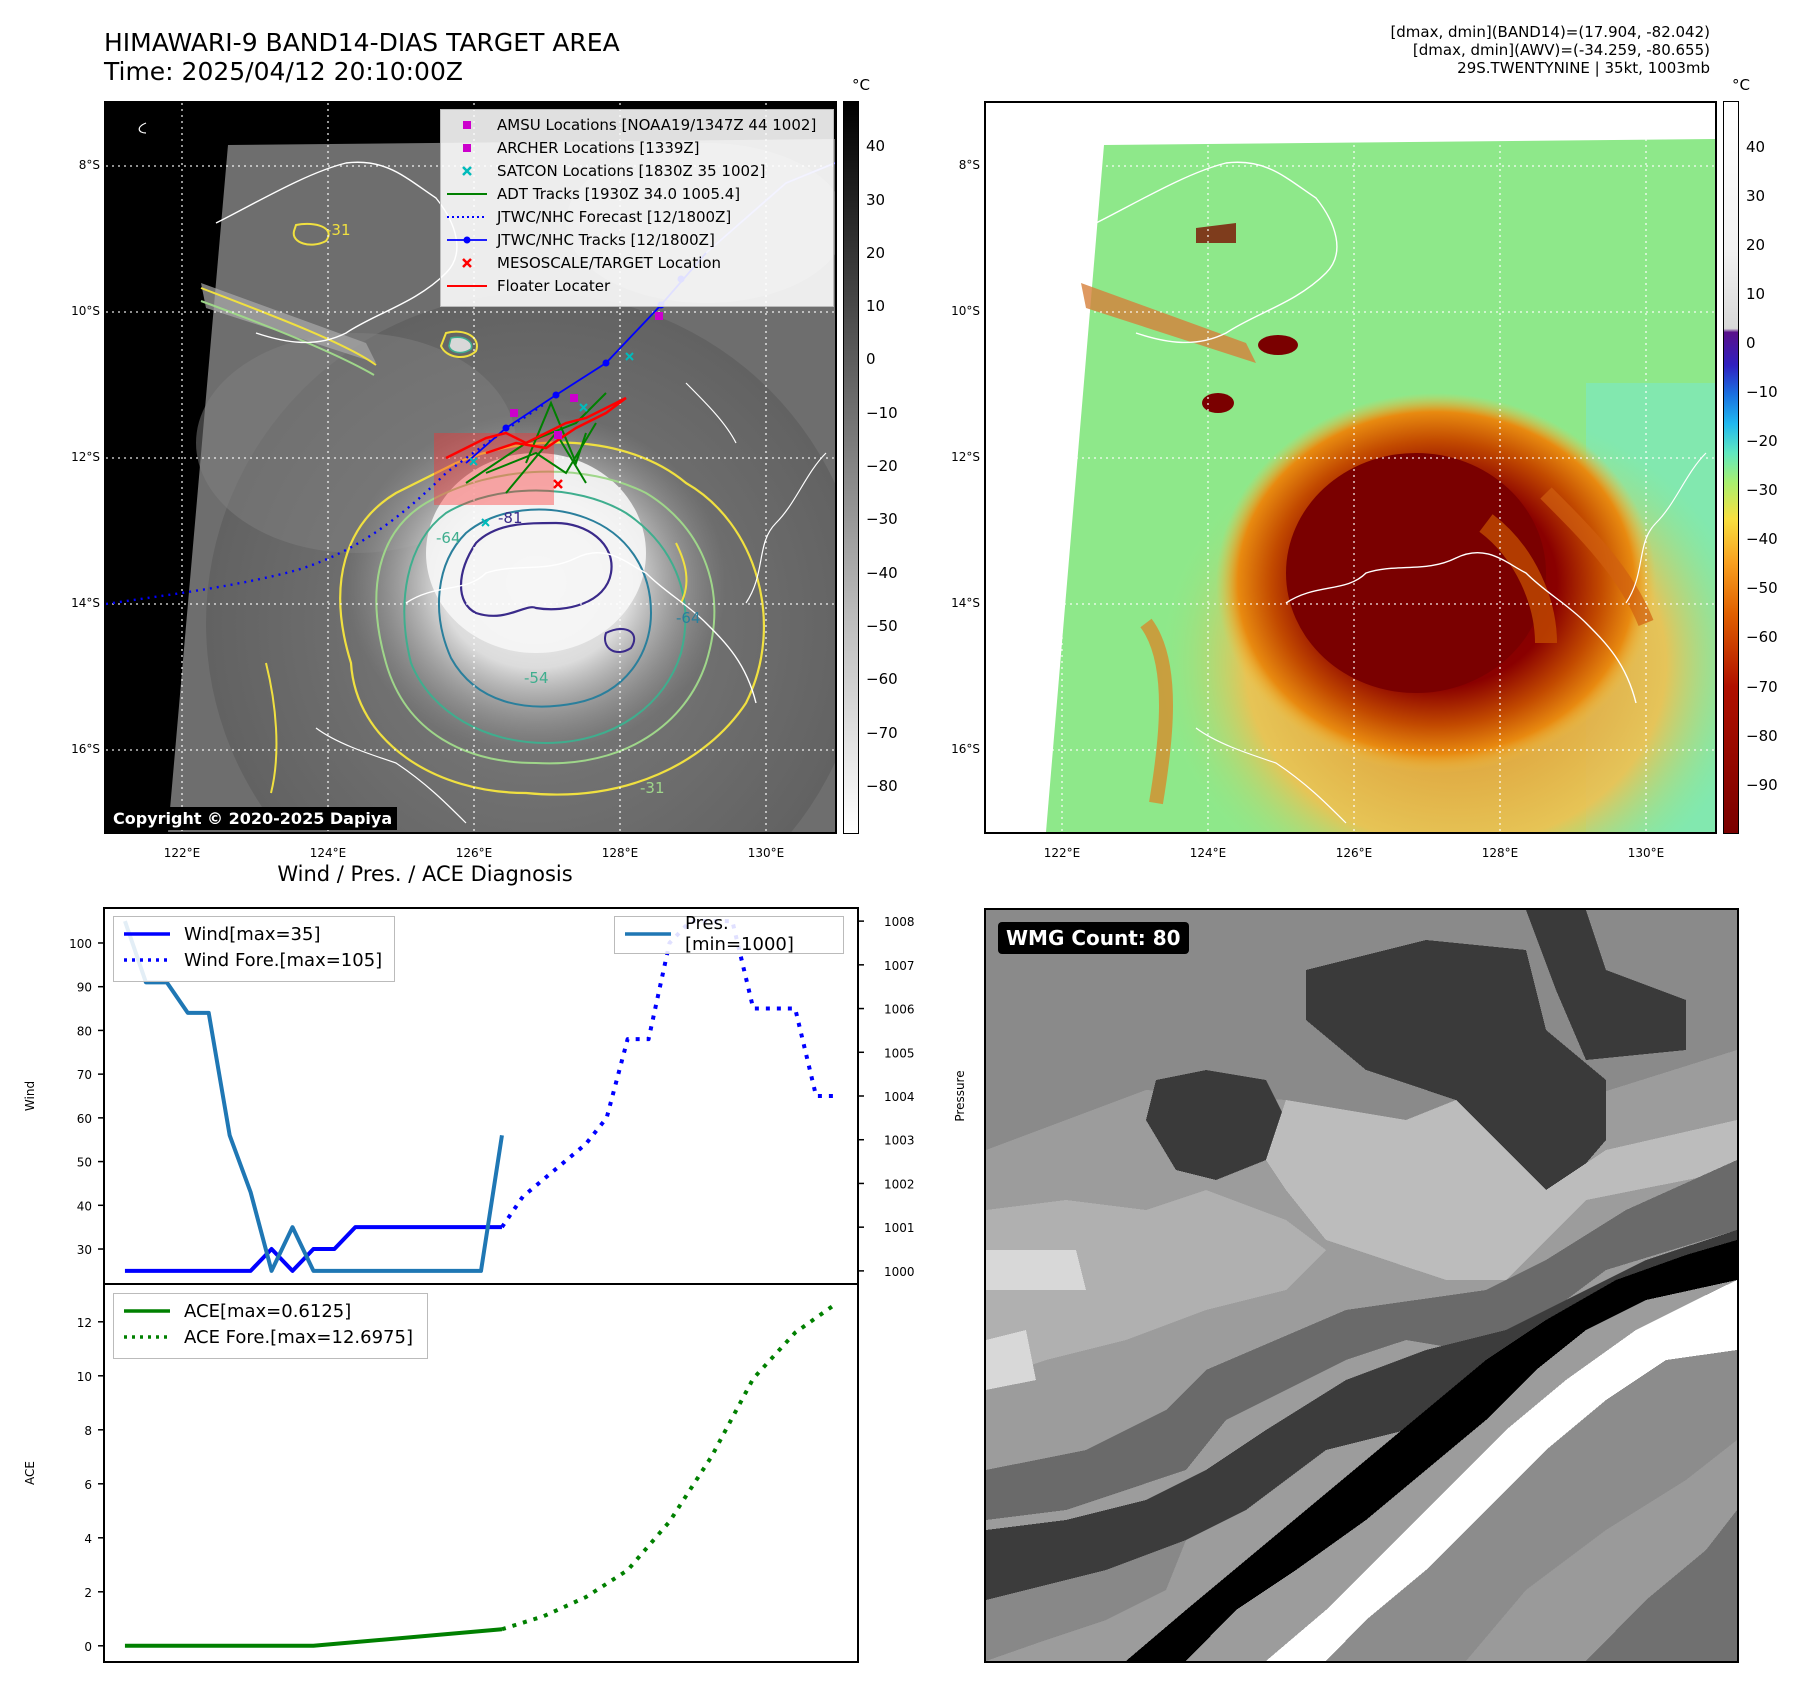 Image resolution: width=1797 pixels, height=1690 pixels. I want to click on y-tick-label: 60, so click(84, 1119).